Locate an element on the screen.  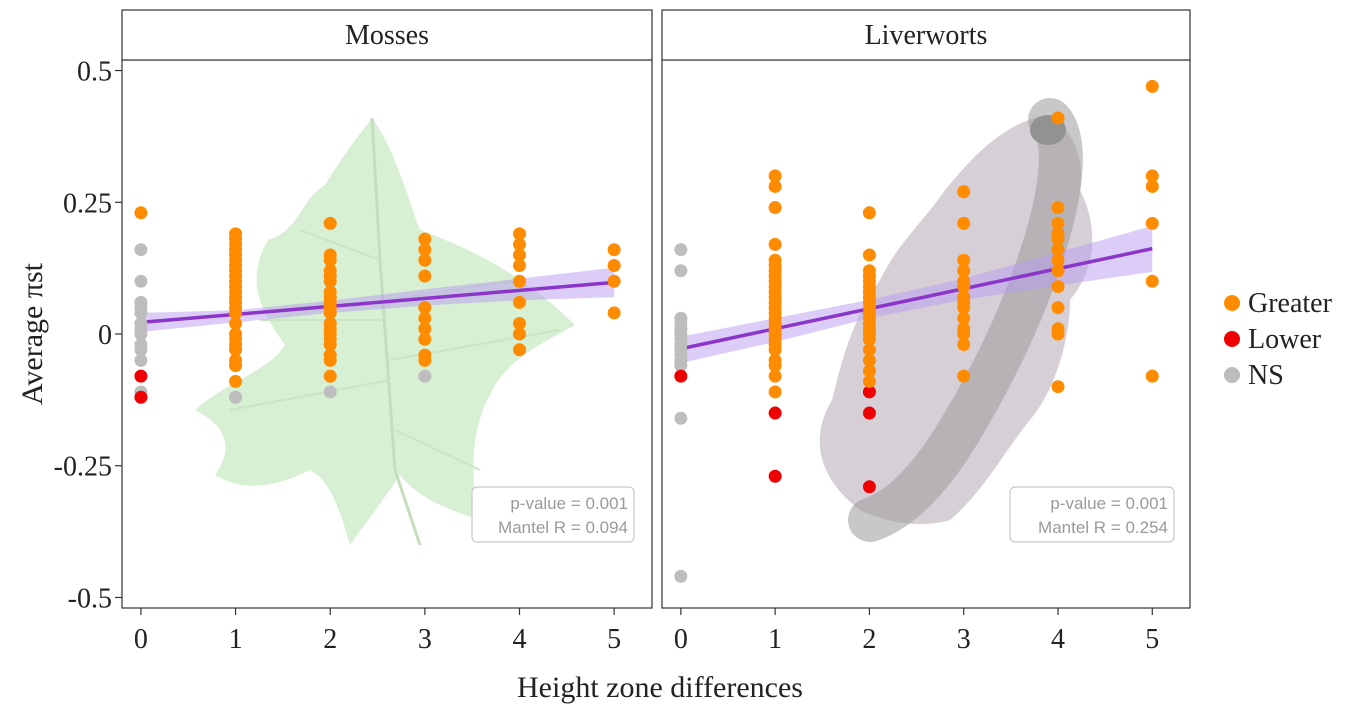
y-tick-label: -0.5 is located at coordinates (90, 598).